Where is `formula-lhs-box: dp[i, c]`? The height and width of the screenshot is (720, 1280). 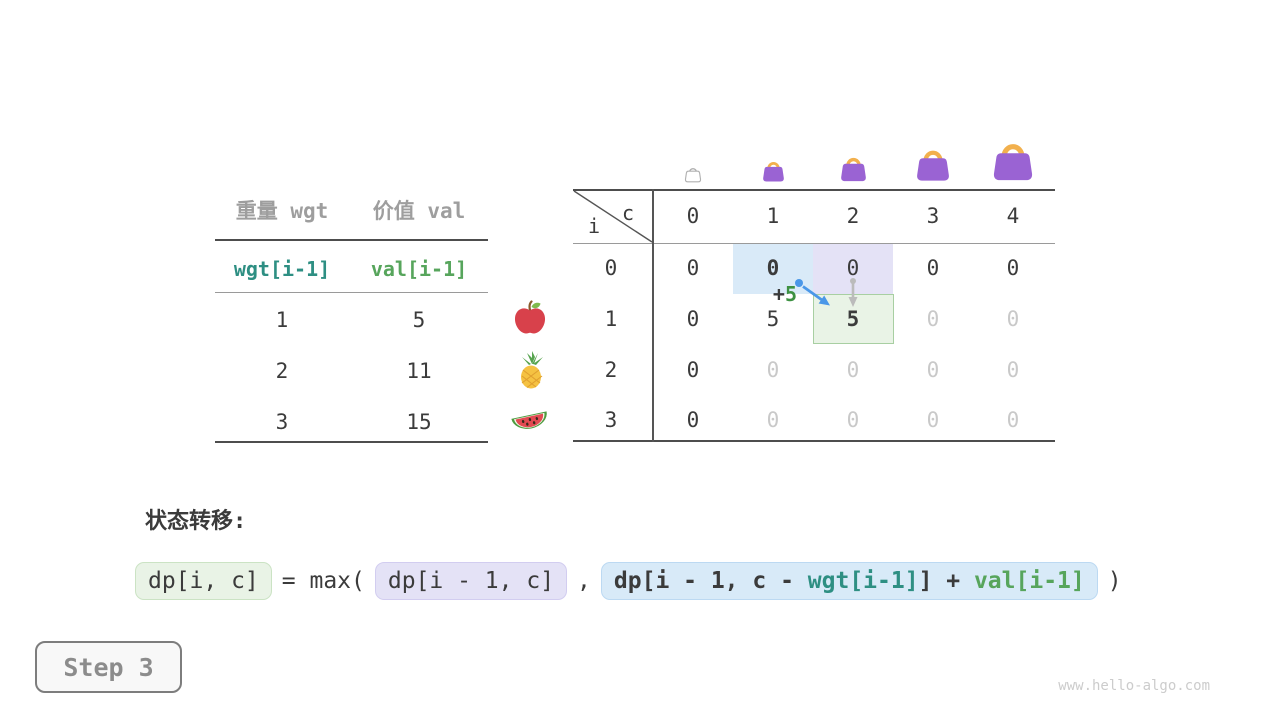
formula-lhs-box: dp[i, c] is located at coordinates (203, 581).